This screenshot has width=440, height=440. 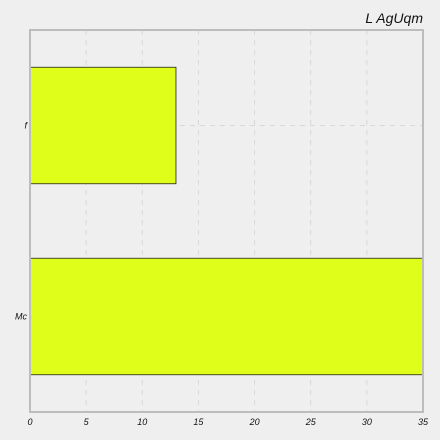 What do you see at coordinates (103, 125) in the screenshot?
I see `bar-f` at bounding box center [103, 125].